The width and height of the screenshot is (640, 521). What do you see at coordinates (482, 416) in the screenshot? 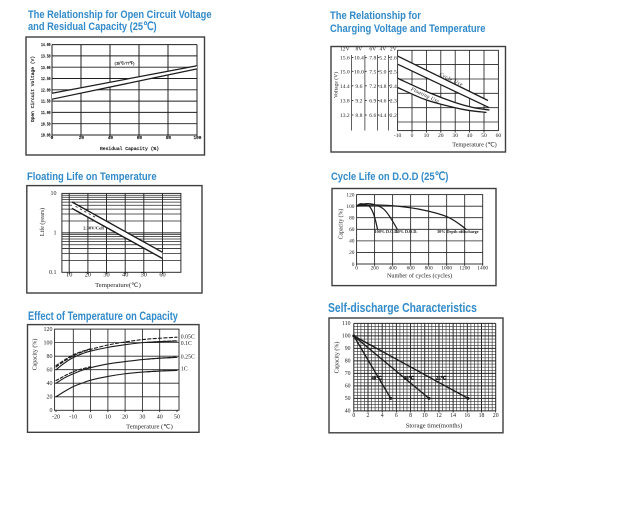
I see `svg-text: 18` at bounding box center [482, 416].